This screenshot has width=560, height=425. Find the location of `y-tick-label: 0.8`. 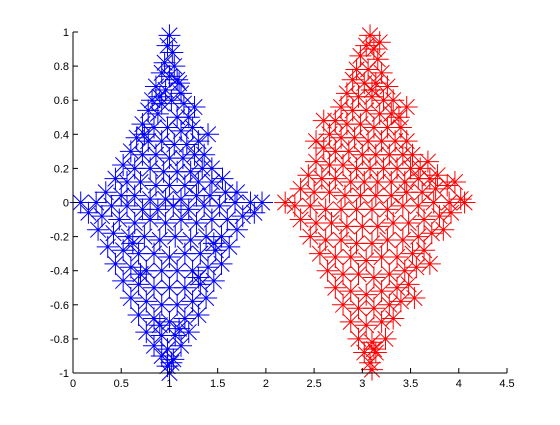

y-tick-label: 0.8 is located at coordinates (61, 67).